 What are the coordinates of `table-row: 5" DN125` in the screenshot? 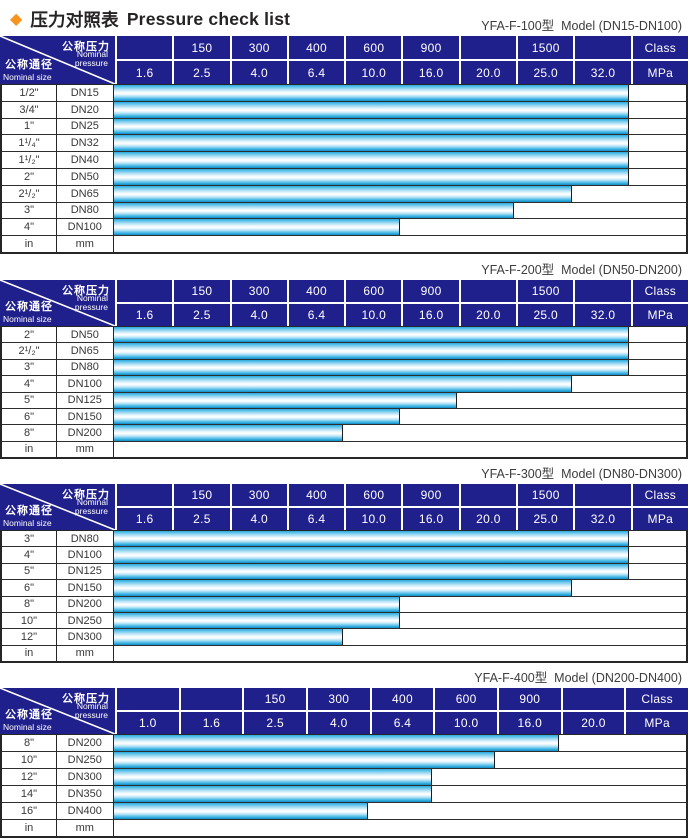 It's located at (344, 572).